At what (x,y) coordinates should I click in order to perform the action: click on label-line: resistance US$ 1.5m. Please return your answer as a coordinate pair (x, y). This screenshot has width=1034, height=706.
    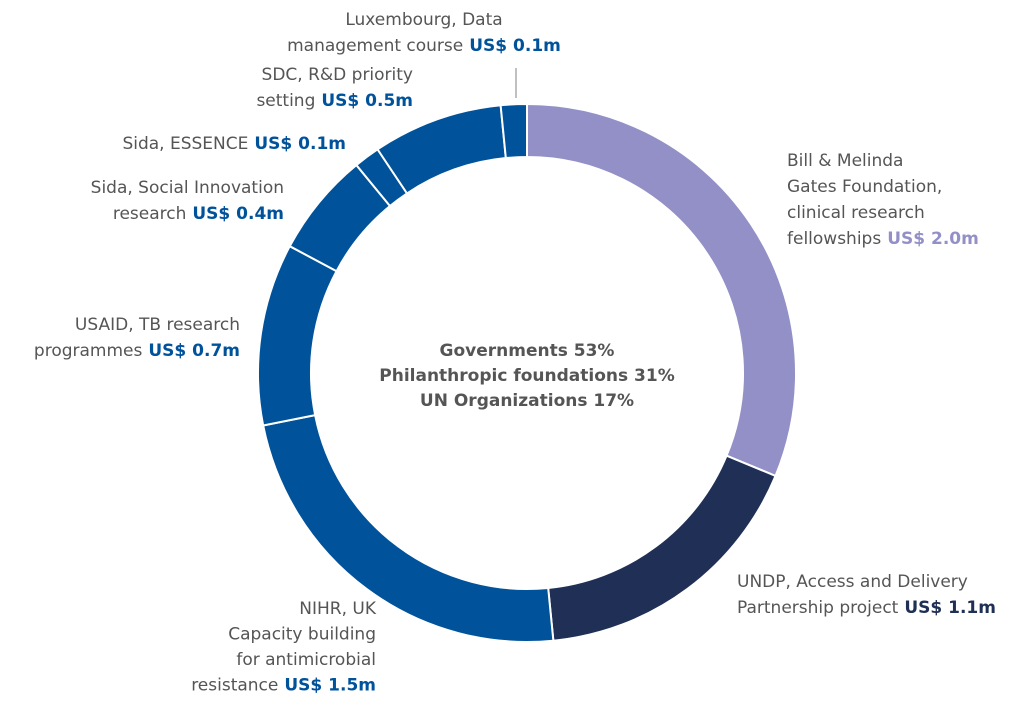
    Looking at the image, I should click on (283, 686).